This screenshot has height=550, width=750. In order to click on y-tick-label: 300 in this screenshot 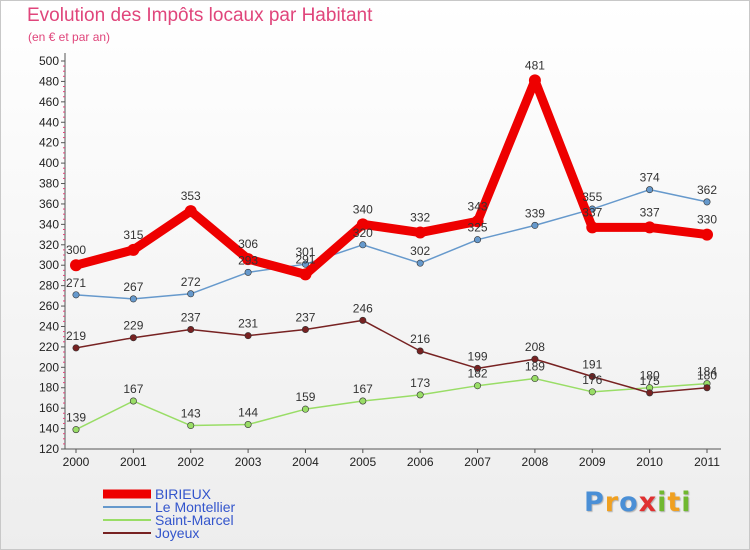, I will do `click(49, 265)`.